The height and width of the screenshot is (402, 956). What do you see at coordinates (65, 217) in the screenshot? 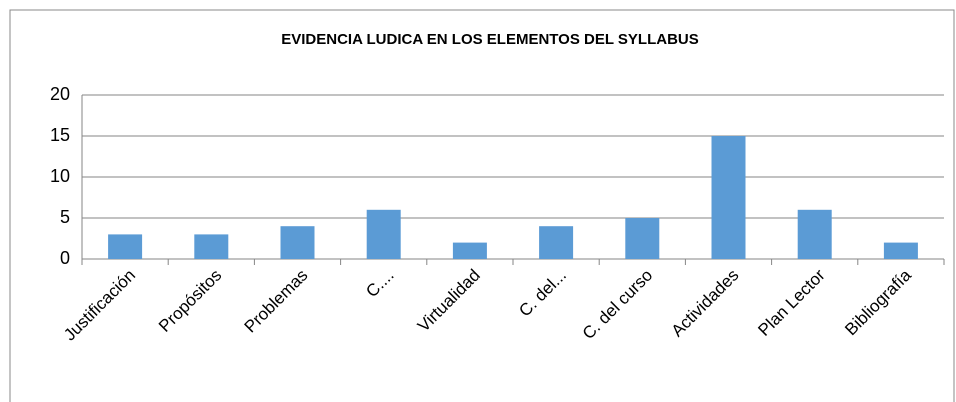
I see `y-tick-label: 5` at bounding box center [65, 217].